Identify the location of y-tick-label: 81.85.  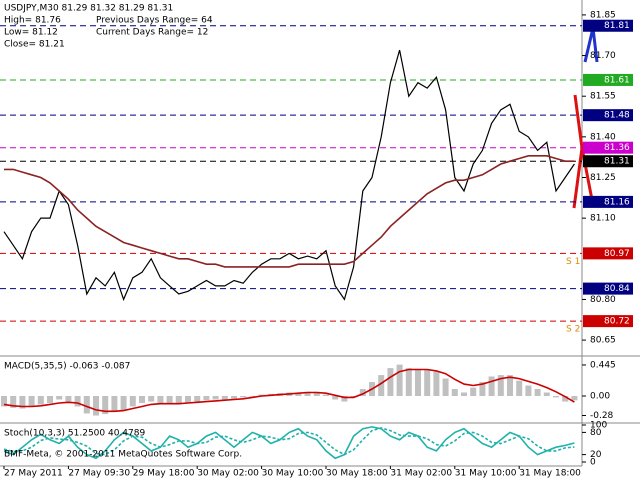
(603, 15).